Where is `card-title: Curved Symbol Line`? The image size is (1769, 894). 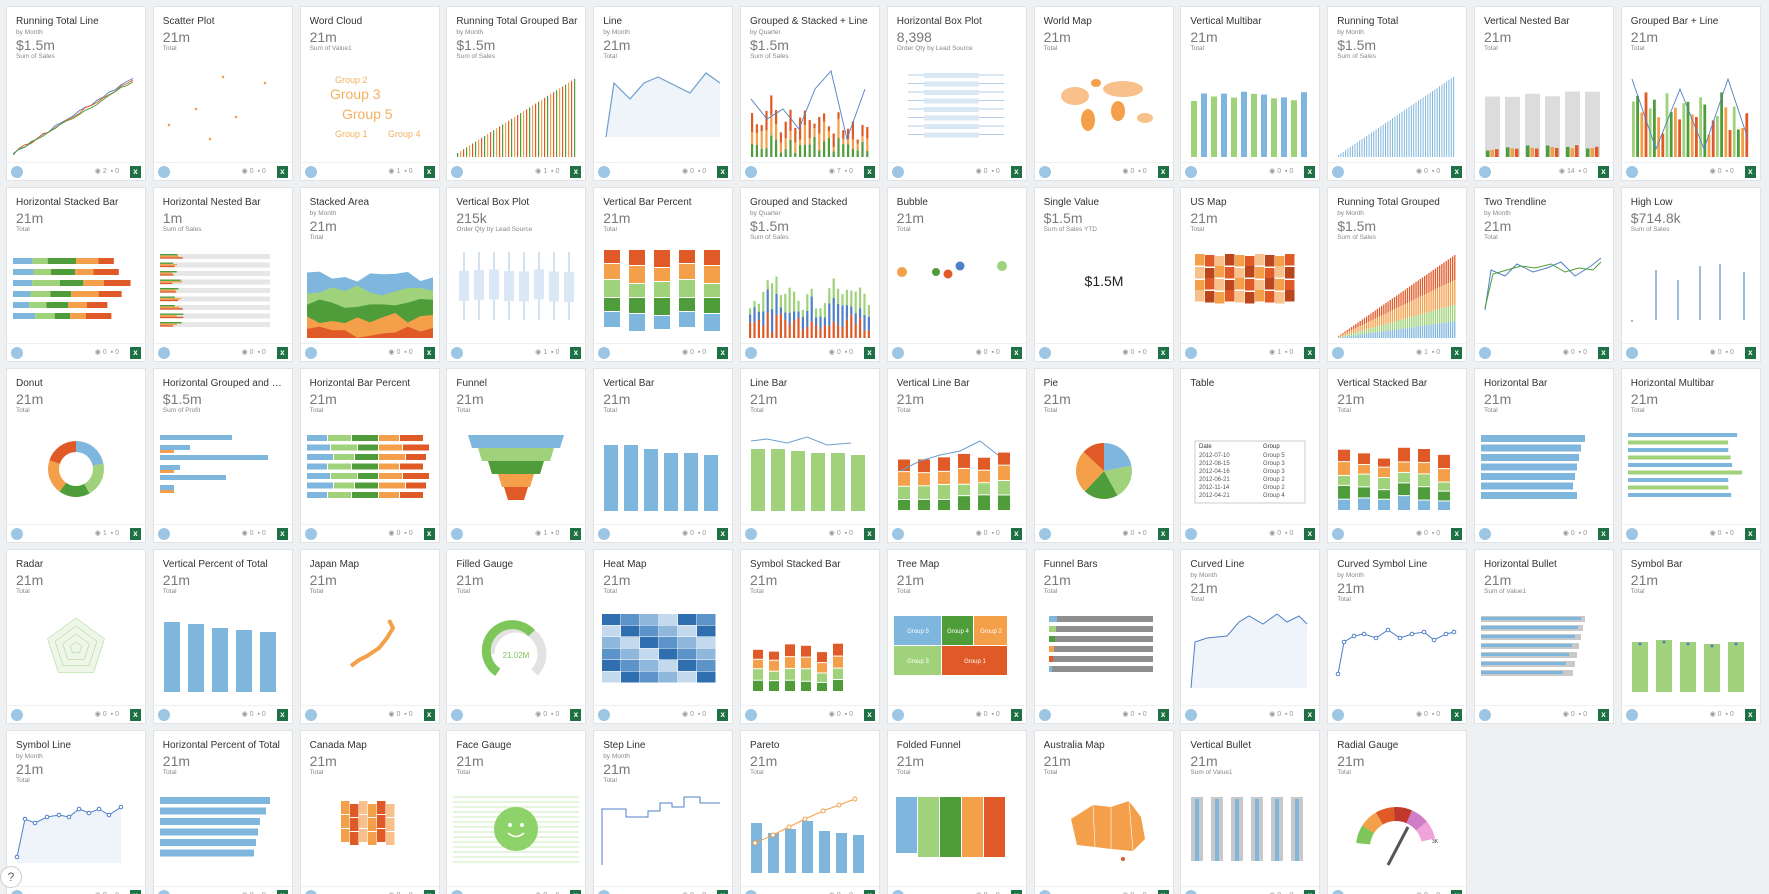 card-title: Curved Symbol Line is located at coordinates (1382, 564).